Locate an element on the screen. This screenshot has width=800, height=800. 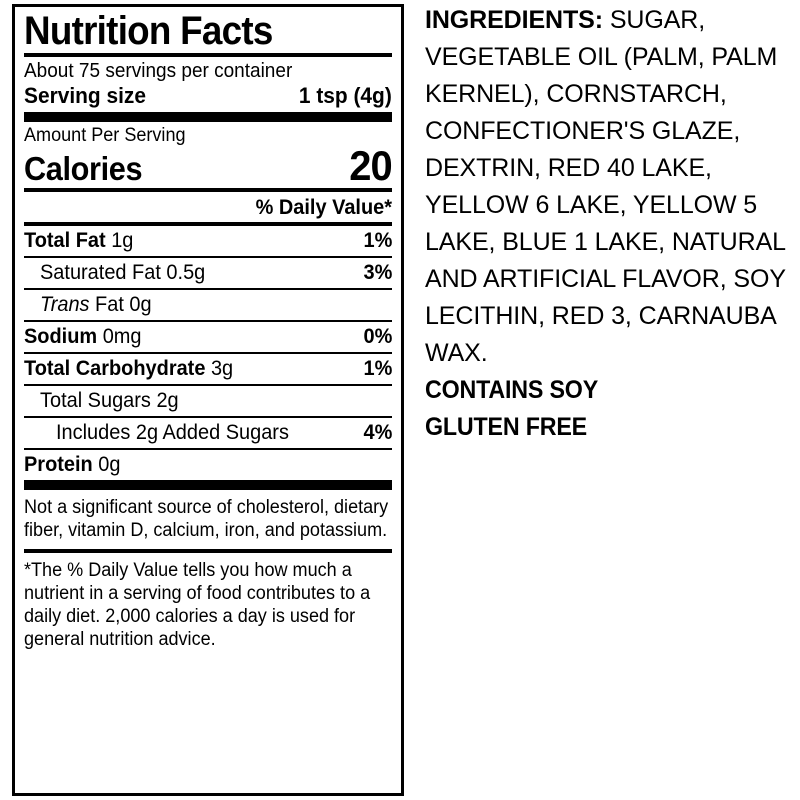
rule-above-footnote is located at coordinates (208, 551).